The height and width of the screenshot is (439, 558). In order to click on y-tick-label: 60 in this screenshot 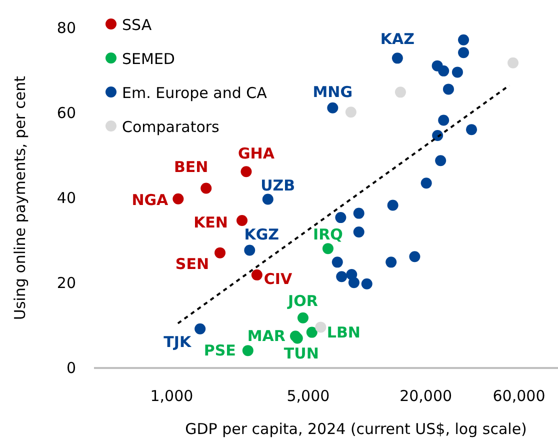, I will do `click(66, 113)`.